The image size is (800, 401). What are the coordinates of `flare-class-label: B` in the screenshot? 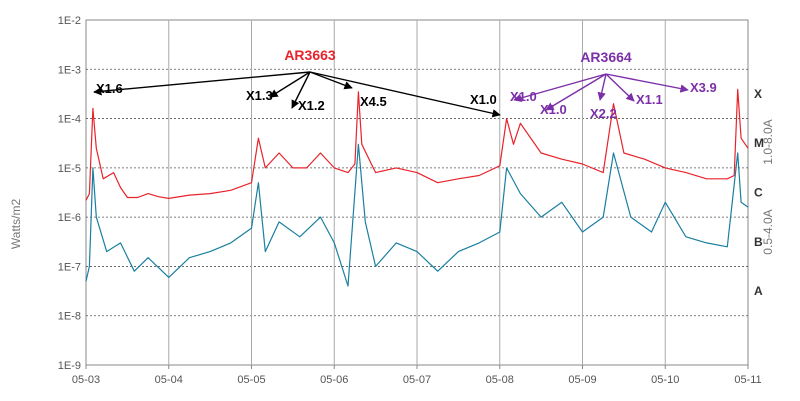 It's located at (758, 242).